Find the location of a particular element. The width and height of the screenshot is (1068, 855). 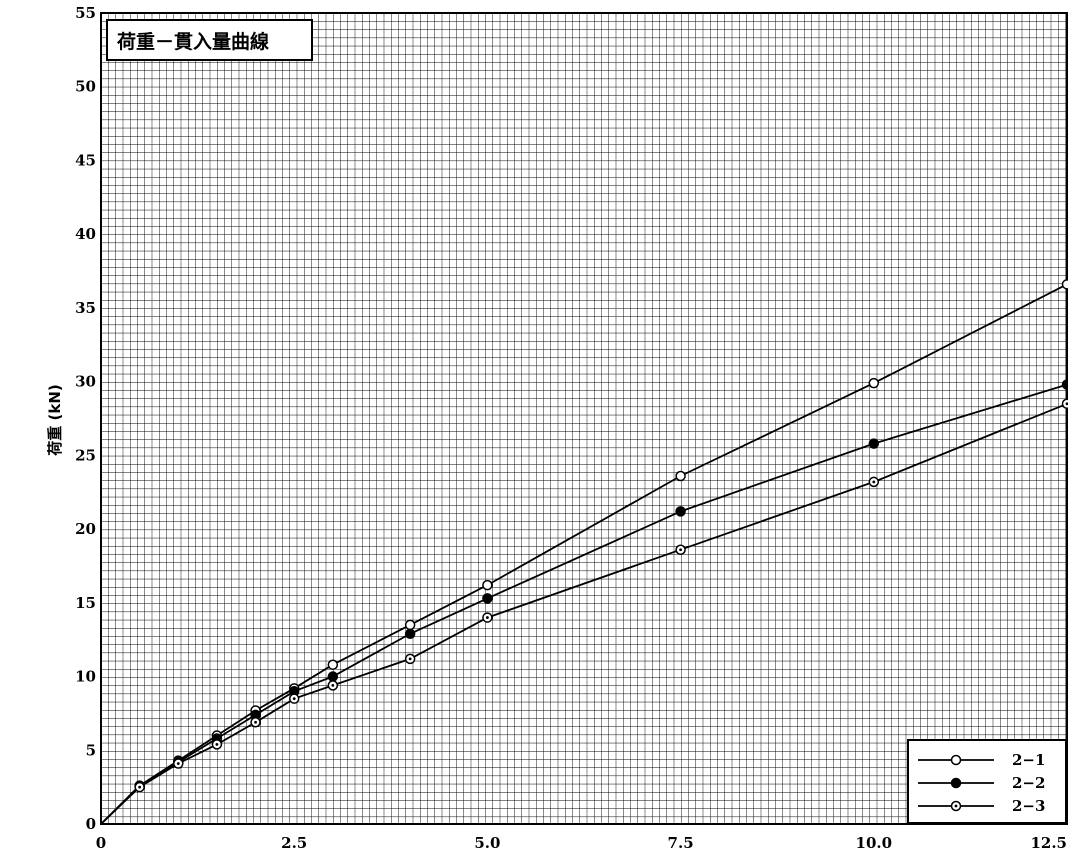

y-tick-labels: 0 5 10 15 20 25 30 35 40 45 50 55 is located at coordinates (85, 418).